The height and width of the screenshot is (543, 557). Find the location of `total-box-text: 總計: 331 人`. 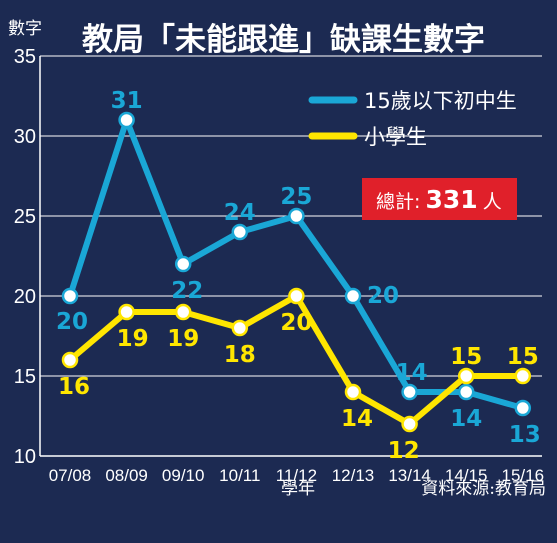

total-box-text: 總計: 331 人 is located at coordinates (439, 199).